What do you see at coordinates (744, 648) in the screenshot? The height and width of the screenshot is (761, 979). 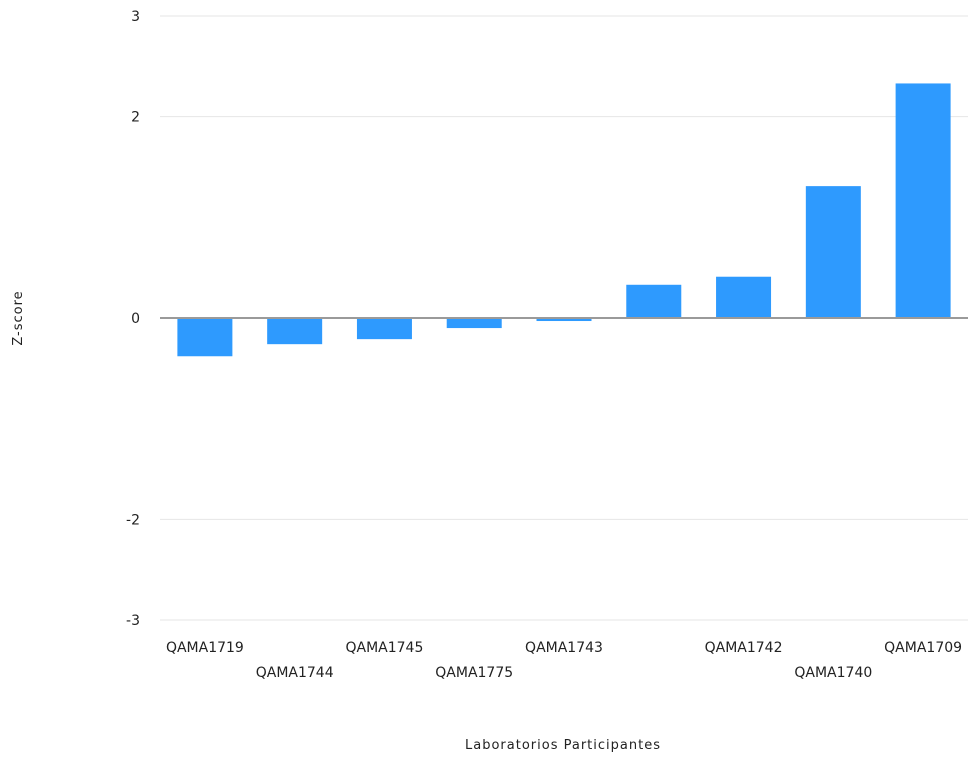 I see `x-tick-label: QAMA1742` at bounding box center [744, 648].